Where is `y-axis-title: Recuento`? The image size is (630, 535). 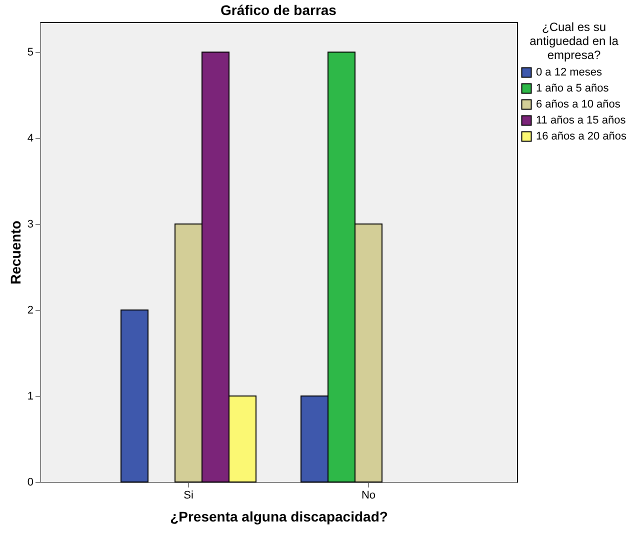 y-axis-title: Recuento is located at coordinates (15, 252).